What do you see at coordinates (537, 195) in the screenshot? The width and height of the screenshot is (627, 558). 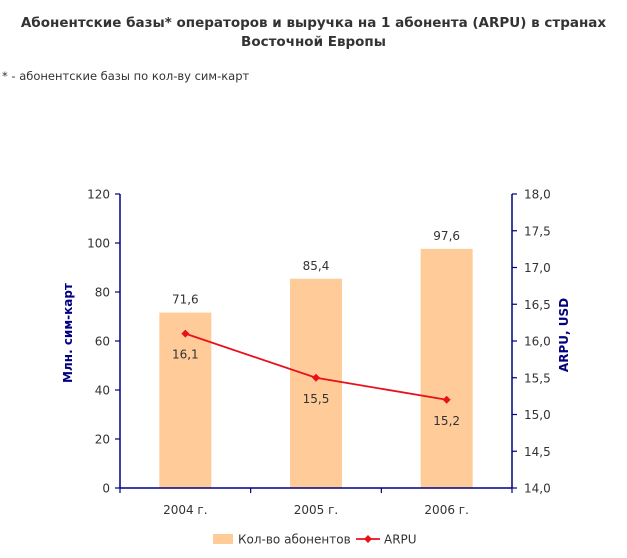 I see `right-tick-label: 18,0` at bounding box center [537, 195].